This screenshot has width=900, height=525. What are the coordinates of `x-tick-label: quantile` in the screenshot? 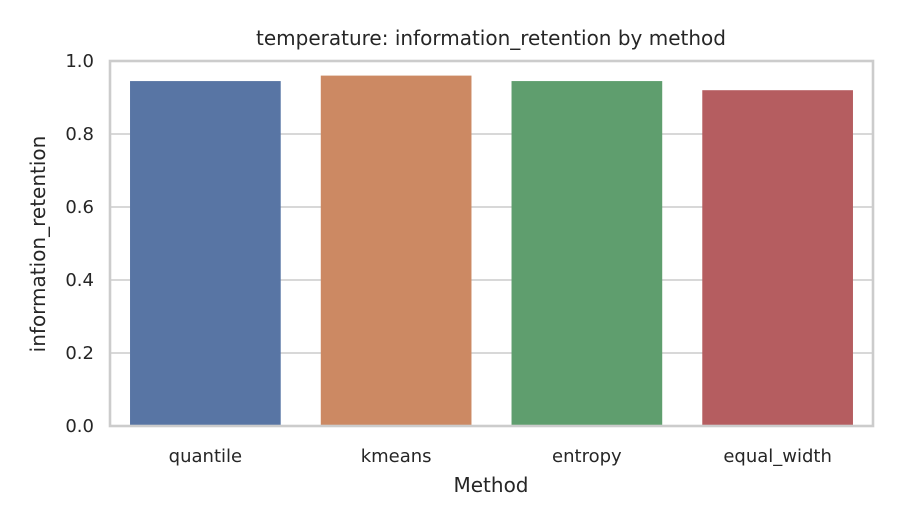 It's located at (205, 456).